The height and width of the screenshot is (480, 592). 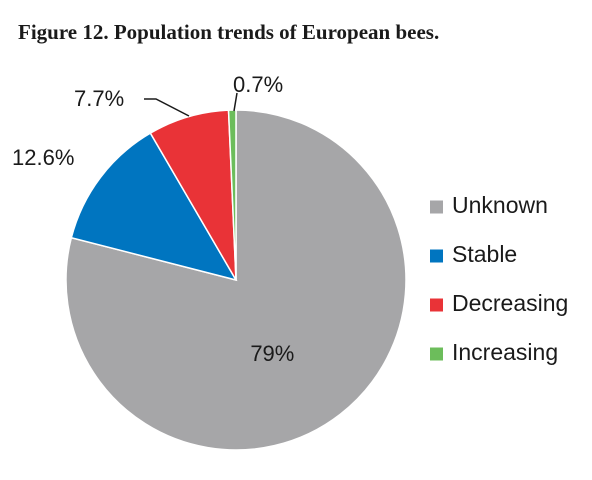 I want to click on legend-label-stable: Stable, so click(x=484, y=254).